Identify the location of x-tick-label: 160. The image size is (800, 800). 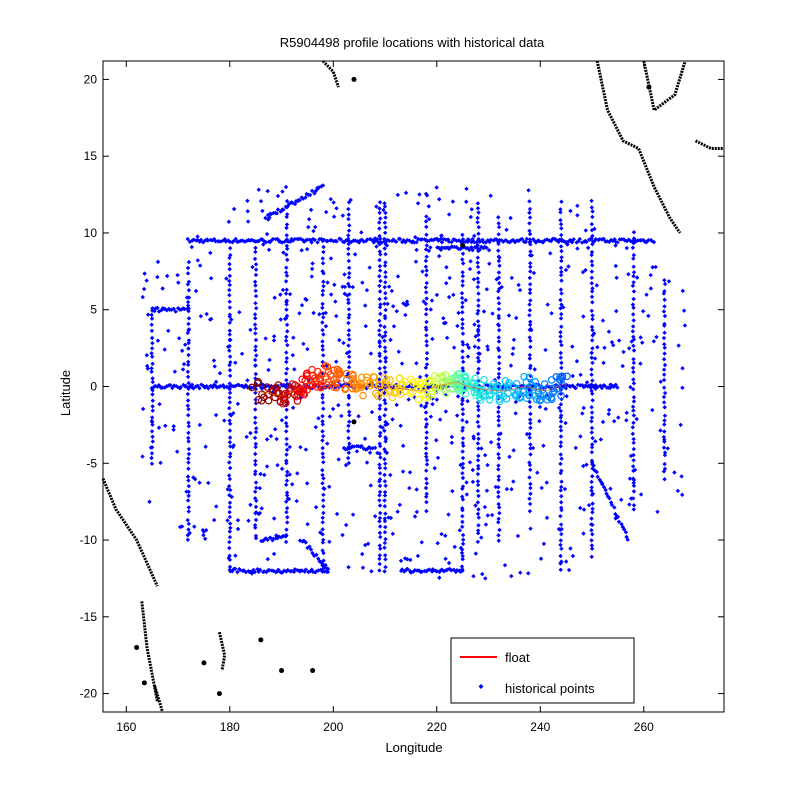
(126, 727).